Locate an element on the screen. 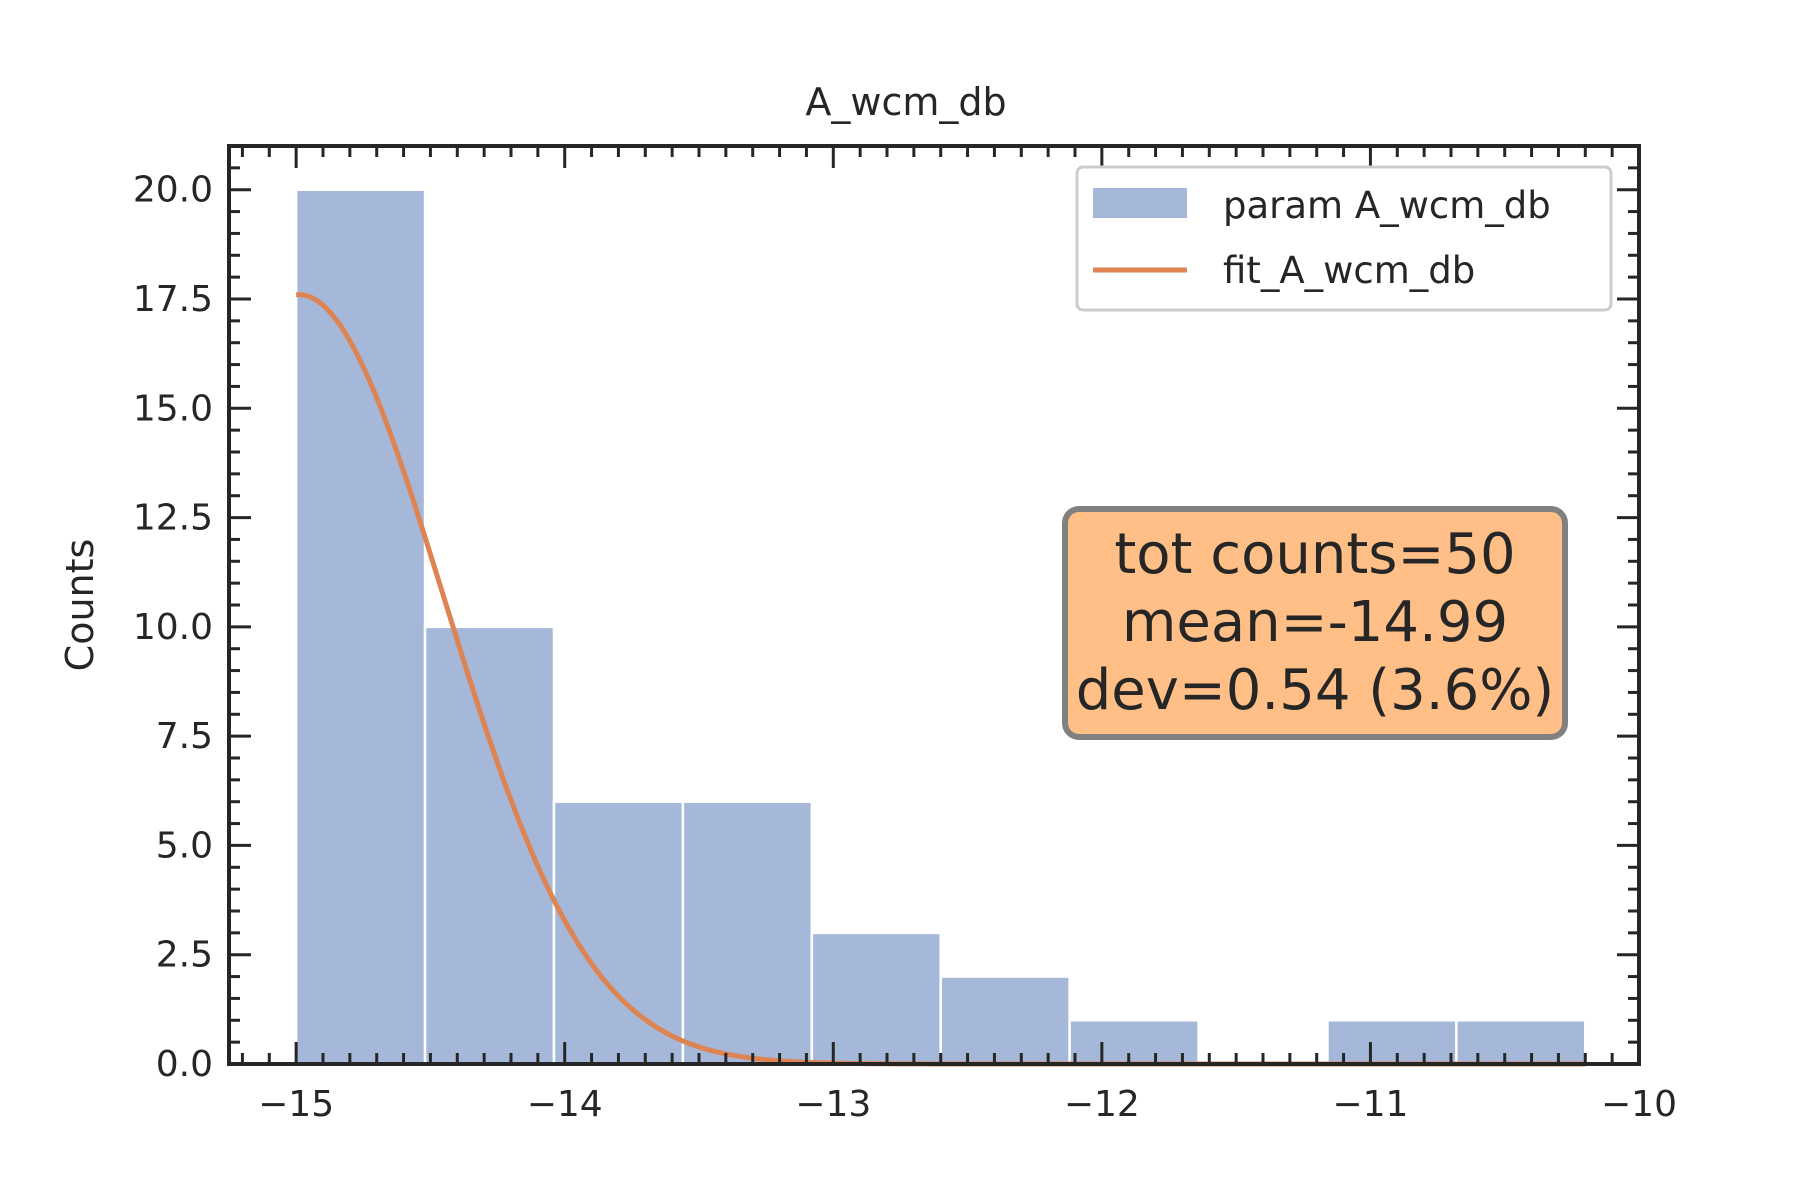 Image resolution: width=1800 pixels, height=1200 pixels. legend-swatch-histogram is located at coordinates (1140, 203).